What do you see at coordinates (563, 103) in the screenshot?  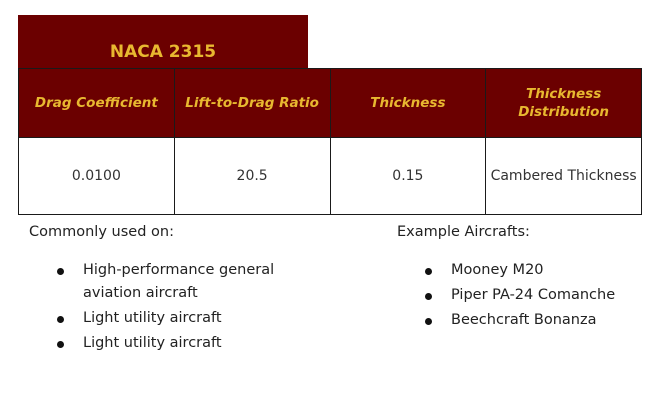 I see `header-thickness-distribution: Thickness Distribution` at bounding box center [563, 103].